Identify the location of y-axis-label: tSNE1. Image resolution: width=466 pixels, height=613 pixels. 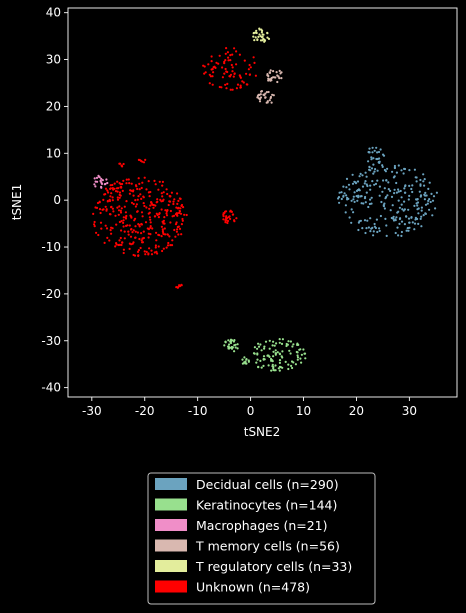
(17, 202).